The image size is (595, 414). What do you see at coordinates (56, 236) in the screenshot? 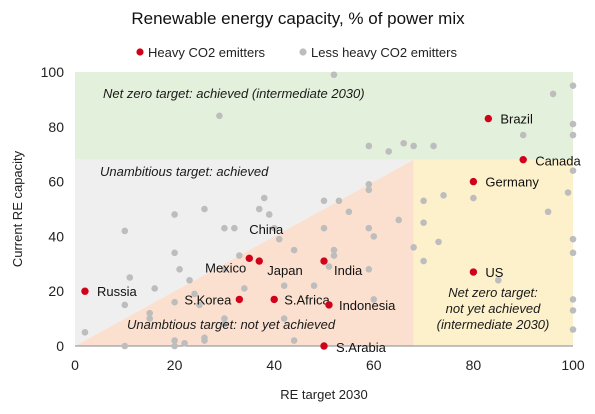
I see `y-tick-label: 40` at bounding box center [56, 236].